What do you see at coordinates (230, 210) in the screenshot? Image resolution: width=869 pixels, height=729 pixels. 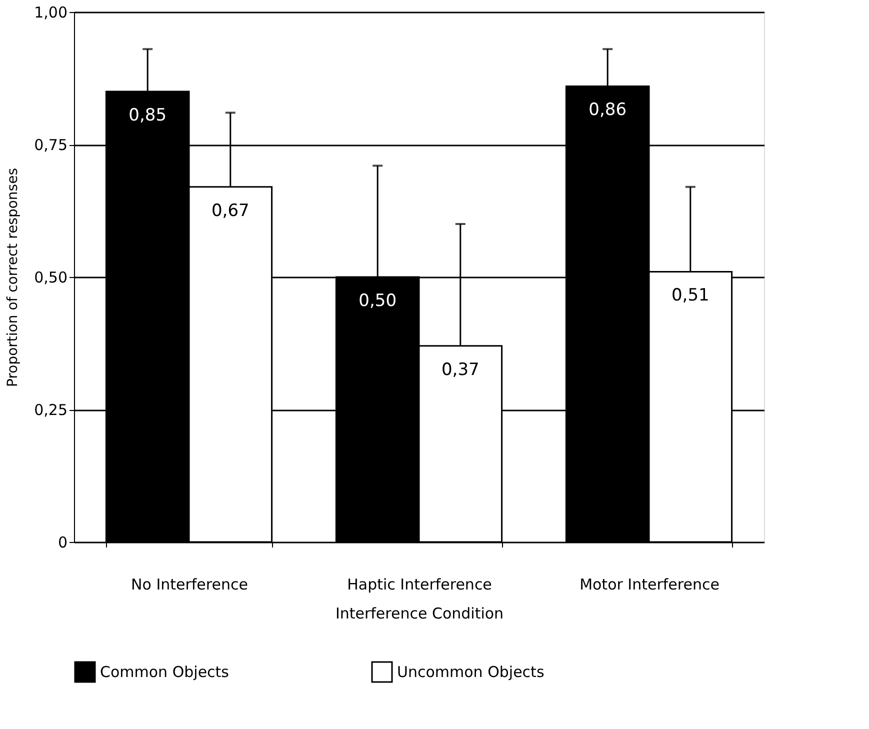 I see `data-label: 0,67` at bounding box center [230, 210].